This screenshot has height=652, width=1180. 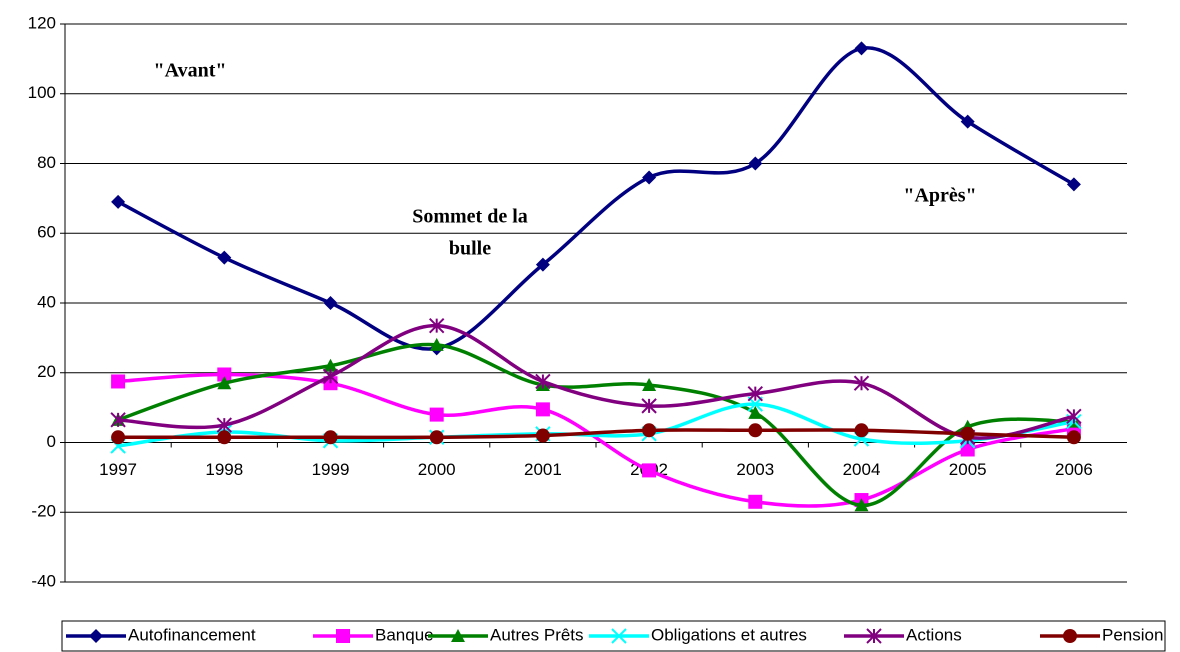 I want to click on annotation: Sommet de la, so click(x=470, y=217).